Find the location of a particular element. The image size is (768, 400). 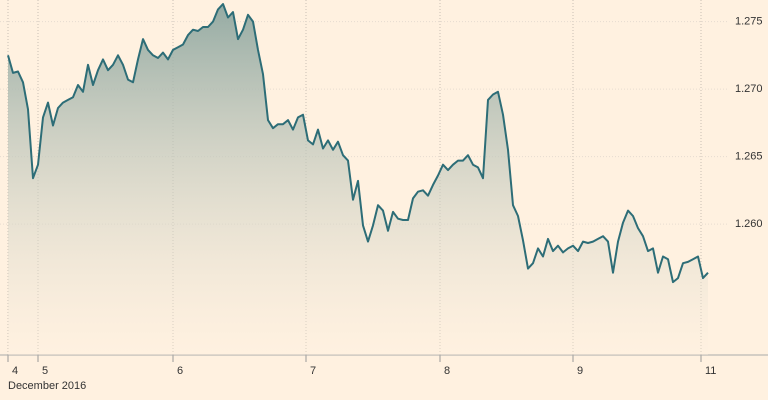

x-tick-label: 7 is located at coordinates (313, 371).